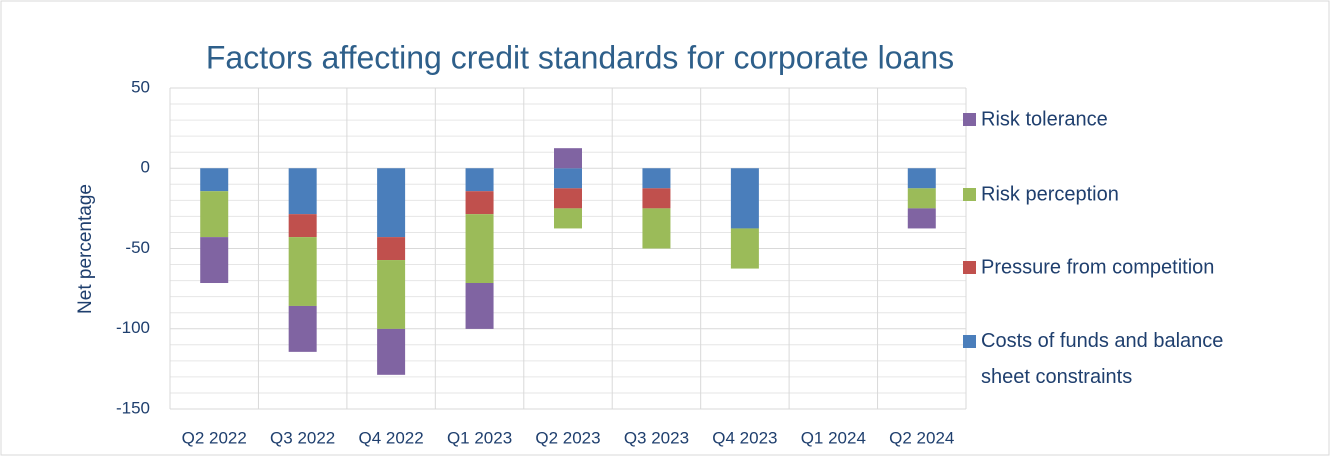 The width and height of the screenshot is (1331, 457). I want to click on x-tick-label: Q3 2022, so click(302, 437).